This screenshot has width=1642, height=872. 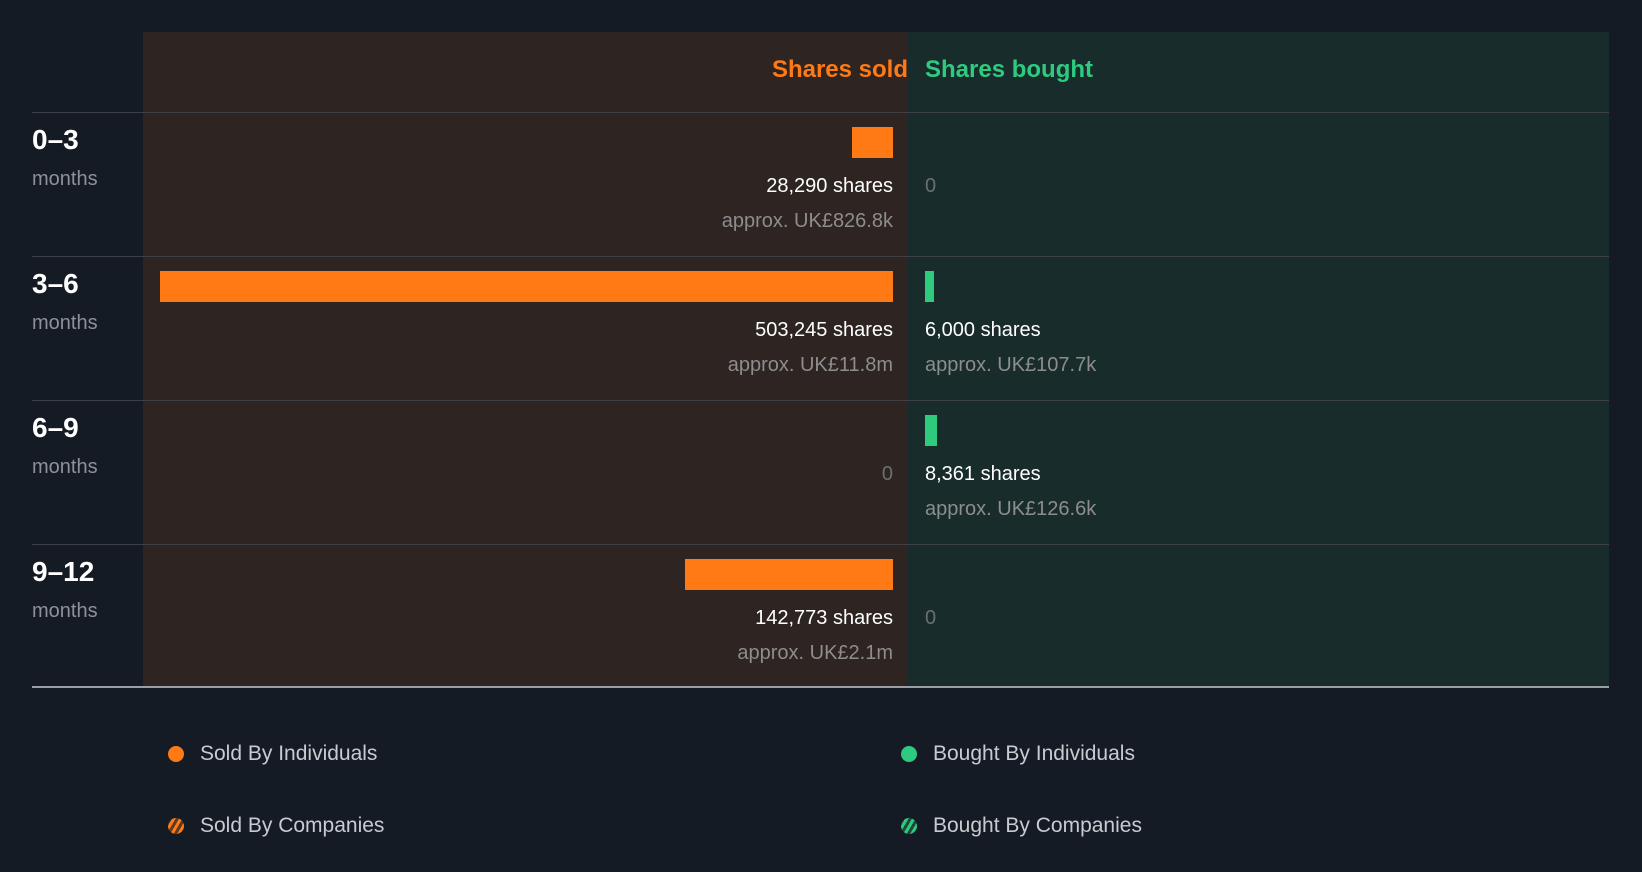 I want to click on bought-value: approx. UK£107.7k, so click(x=1011, y=365).